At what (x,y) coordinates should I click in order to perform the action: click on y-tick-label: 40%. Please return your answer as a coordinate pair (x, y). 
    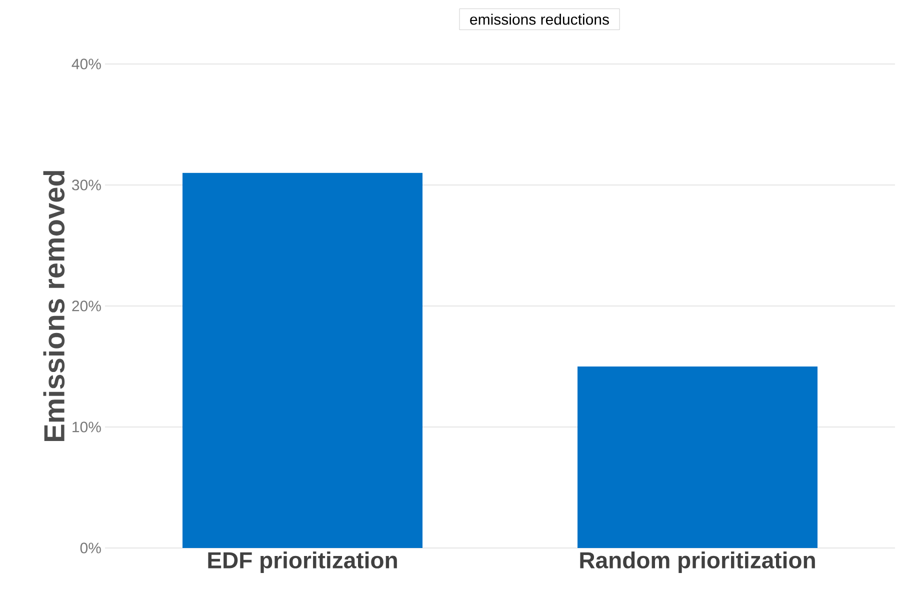
    Looking at the image, I should click on (86, 64).